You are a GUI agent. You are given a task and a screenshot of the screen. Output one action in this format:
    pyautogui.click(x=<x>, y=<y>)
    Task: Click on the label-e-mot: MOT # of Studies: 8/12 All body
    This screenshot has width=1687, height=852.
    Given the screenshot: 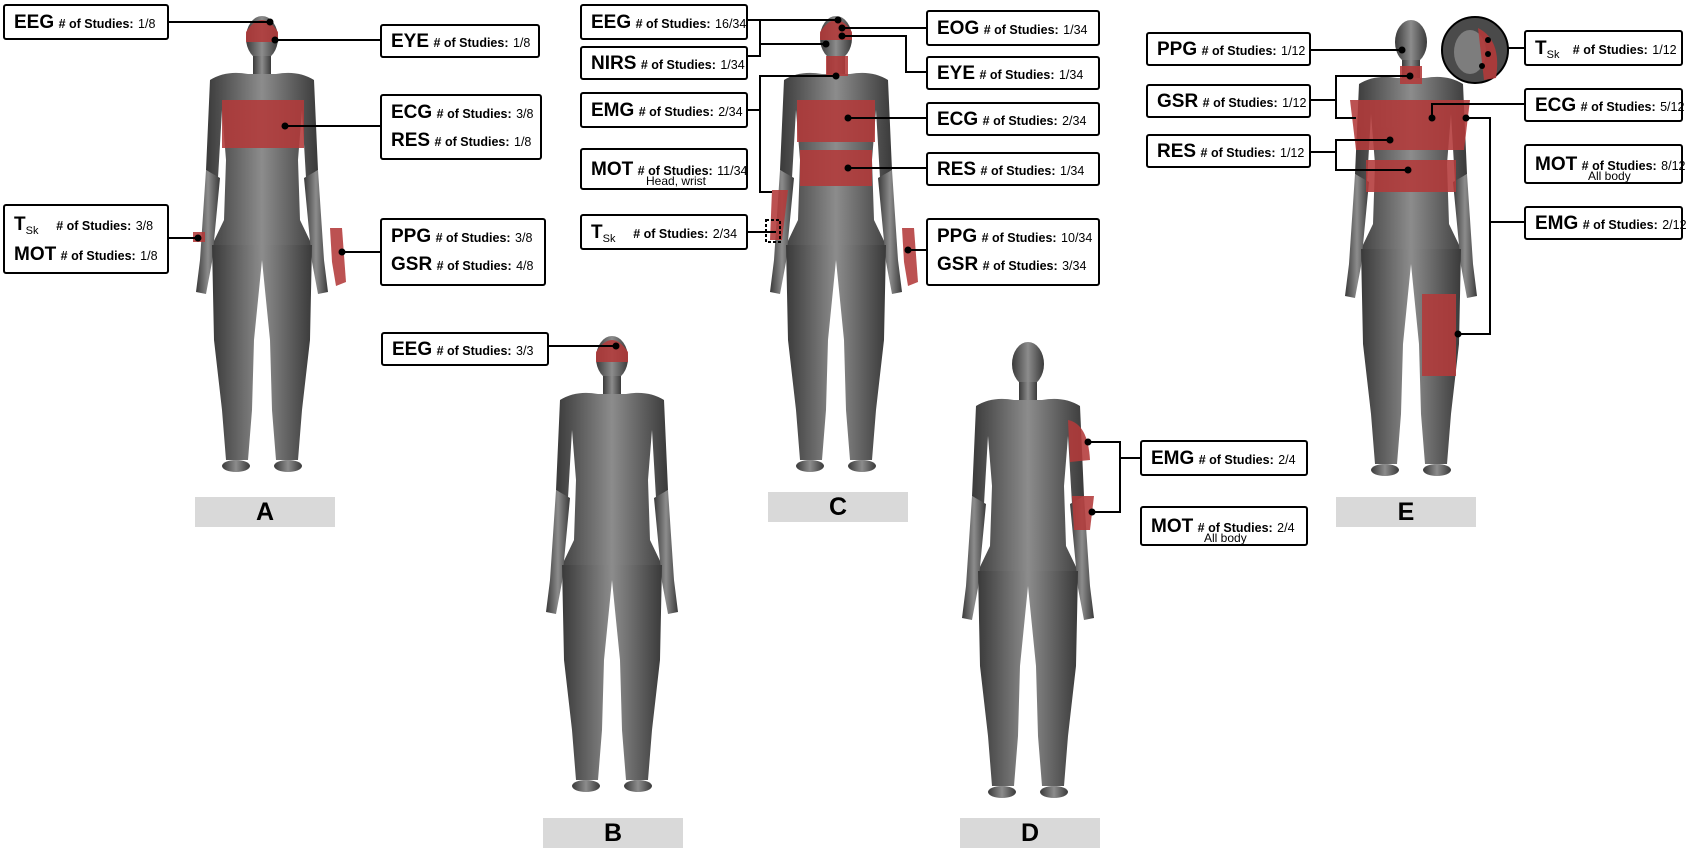 What is the action you would take?
    pyautogui.click(x=1604, y=164)
    